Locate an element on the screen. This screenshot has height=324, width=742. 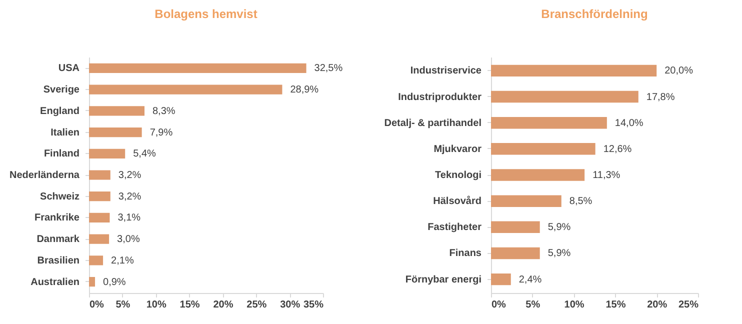
data-label: 2,4% is located at coordinates (530, 280).